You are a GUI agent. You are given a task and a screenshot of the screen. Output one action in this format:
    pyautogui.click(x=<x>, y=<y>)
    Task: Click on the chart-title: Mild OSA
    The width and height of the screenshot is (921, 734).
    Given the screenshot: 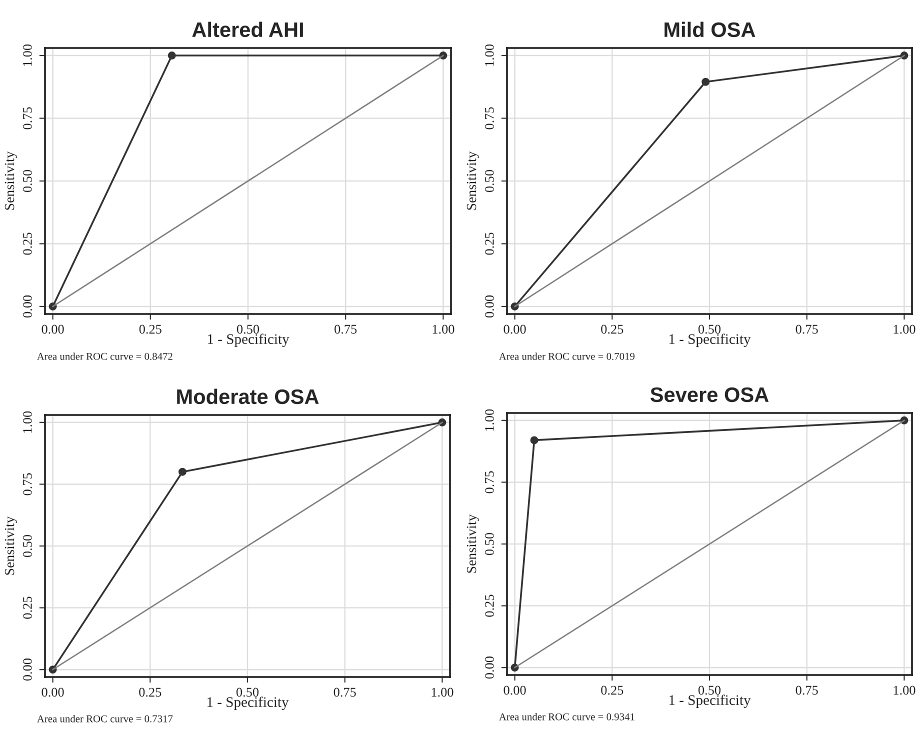 What is the action you would take?
    pyautogui.click(x=710, y=30)
    